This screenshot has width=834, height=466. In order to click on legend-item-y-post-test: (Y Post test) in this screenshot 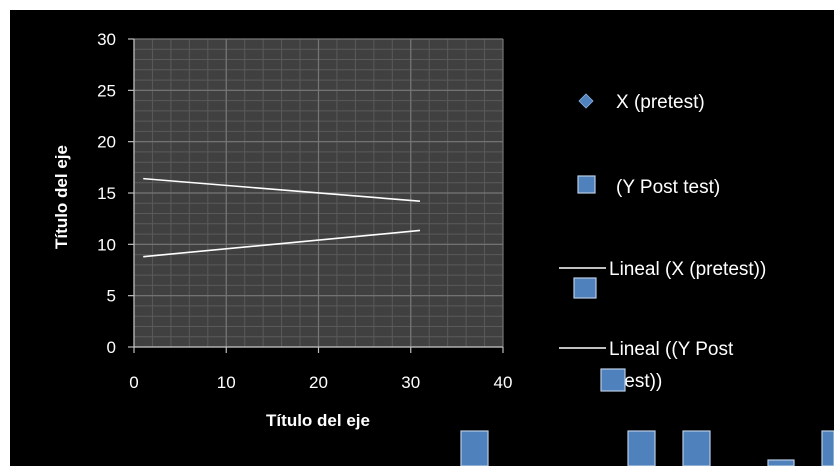, I will do `click(648, 186)`.